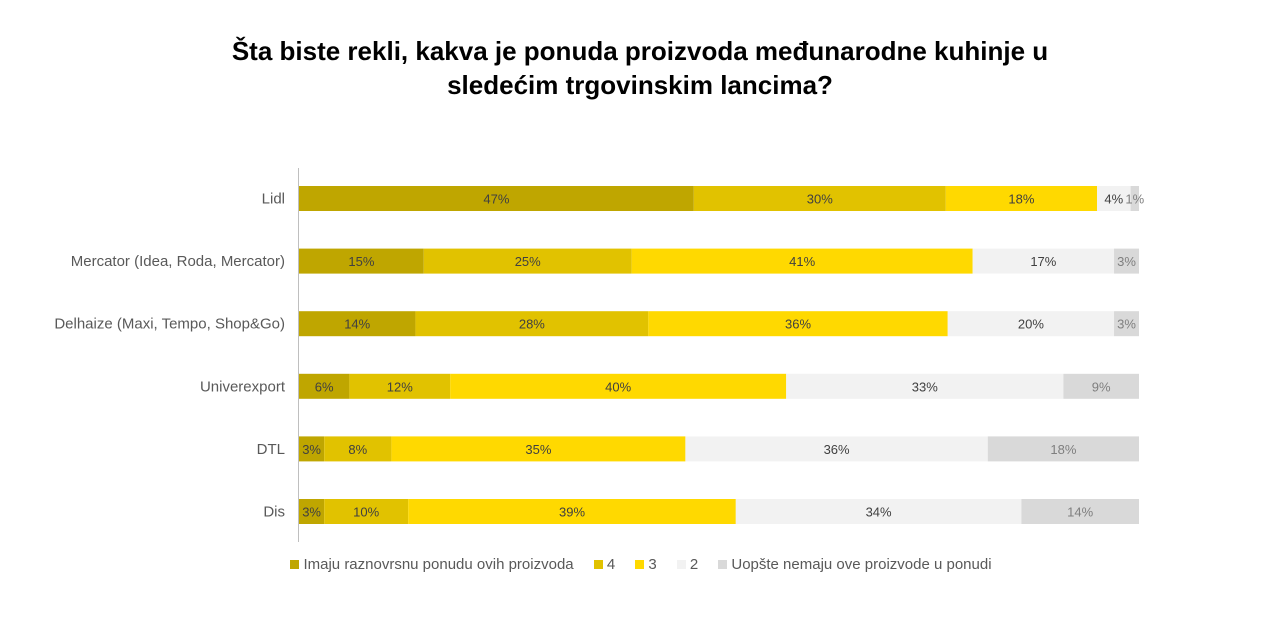  What do you see at coordinates (271, 449) in the screenshot?
I see `category-label: DTL` at bounding box center [271, 449].